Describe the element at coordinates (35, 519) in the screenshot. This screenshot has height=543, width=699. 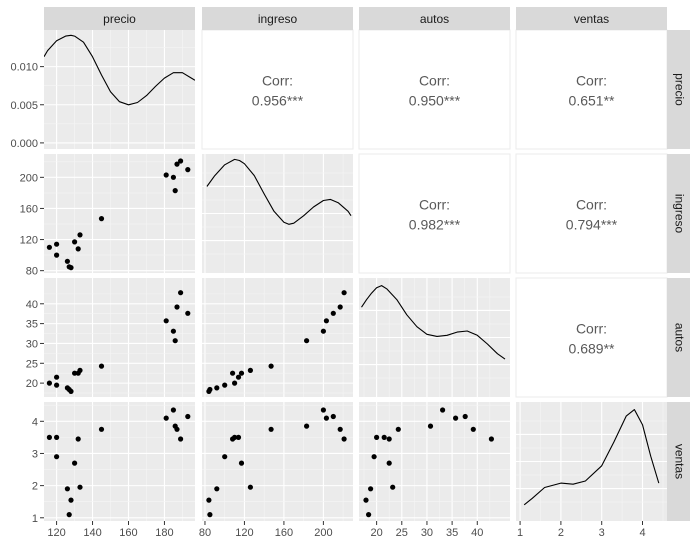
I see `y-tick-label: 1` at that location.